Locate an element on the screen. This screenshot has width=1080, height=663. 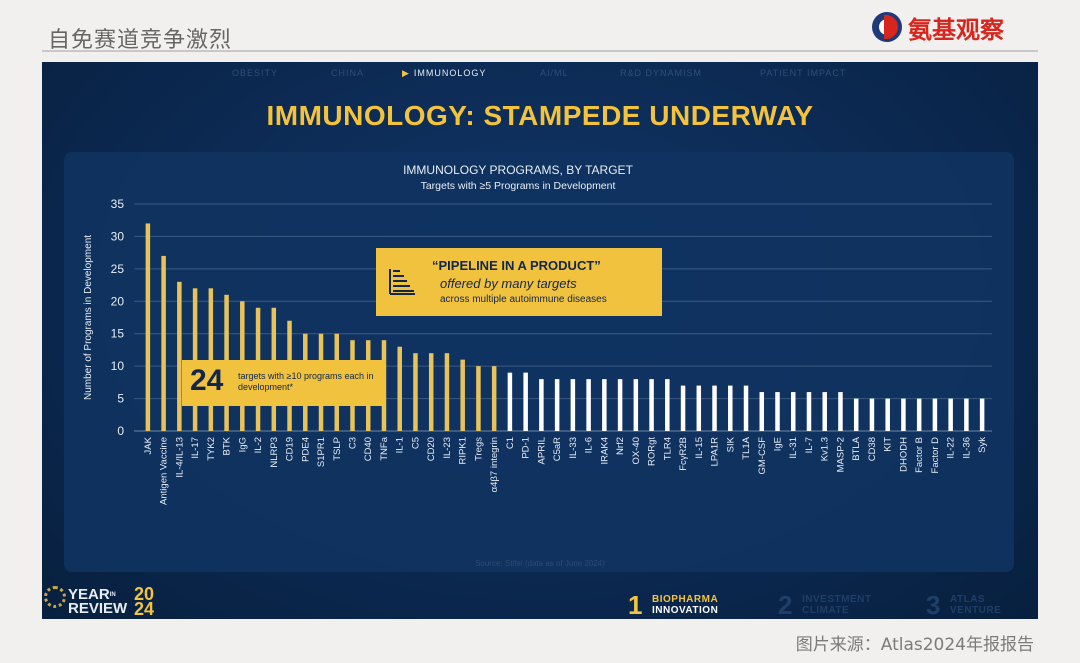
footer-item-label-1: BIOPHARMA is located at coordinates (685, 599).